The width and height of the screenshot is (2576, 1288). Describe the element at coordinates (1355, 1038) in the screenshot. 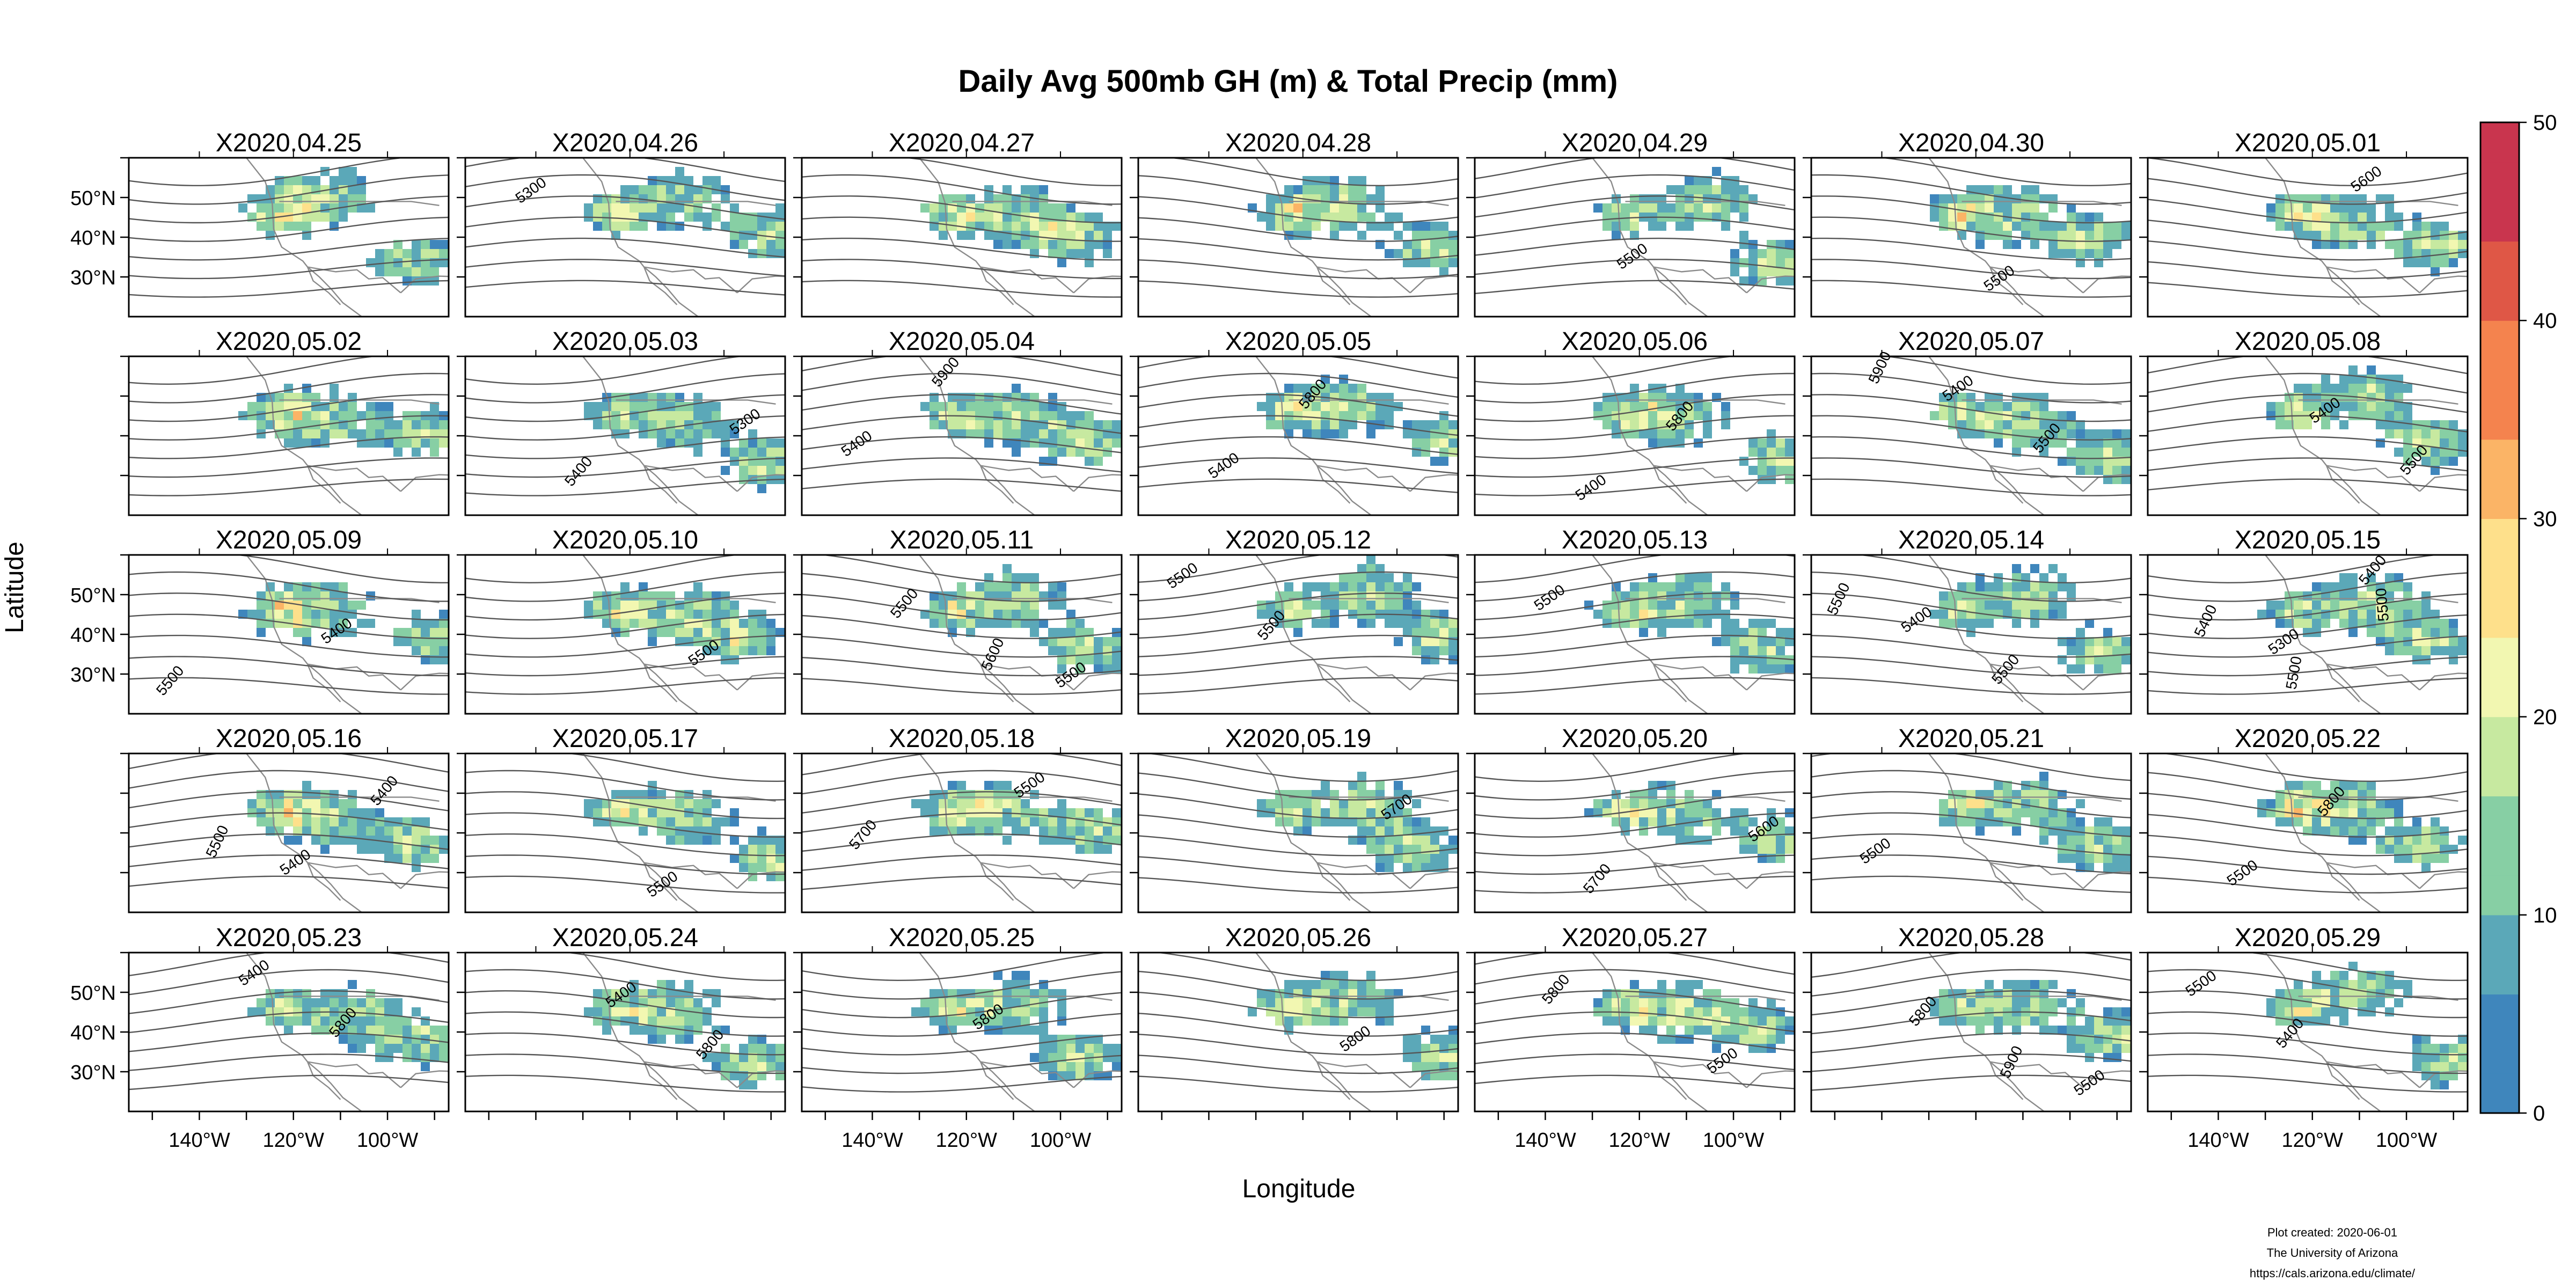

I see `contour-label: 5800` at that location.